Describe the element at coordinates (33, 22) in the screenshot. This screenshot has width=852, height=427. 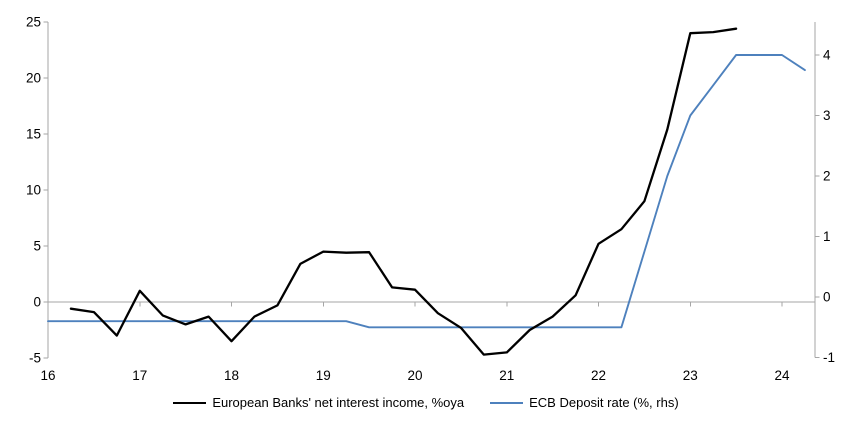
I see `left-tick-label: 25` at that location.